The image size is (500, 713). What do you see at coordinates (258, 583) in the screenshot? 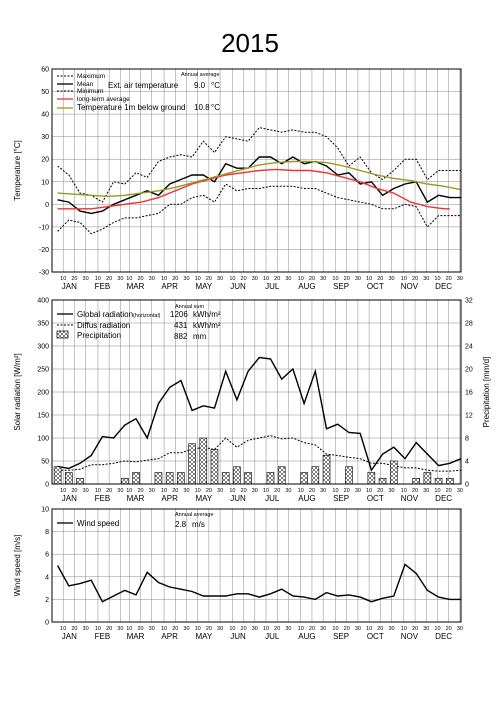
I see `series-line-wind-speed` at bounding box center [258, 583].